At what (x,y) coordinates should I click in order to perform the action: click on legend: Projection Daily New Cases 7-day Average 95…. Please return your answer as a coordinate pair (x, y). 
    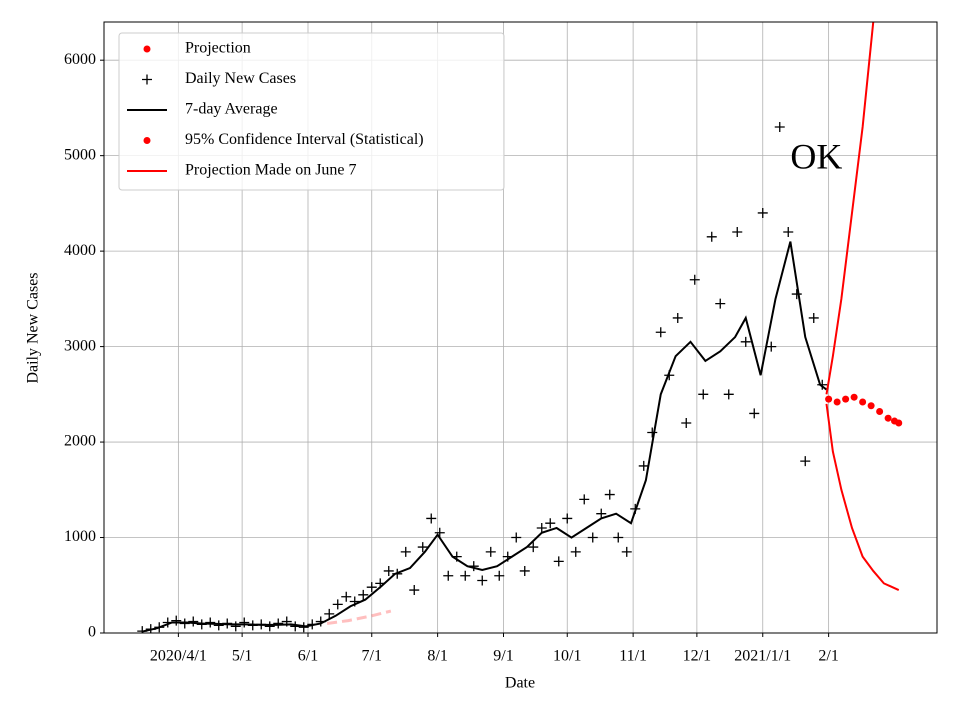
    Looking at the image, I should click on (311, 111).